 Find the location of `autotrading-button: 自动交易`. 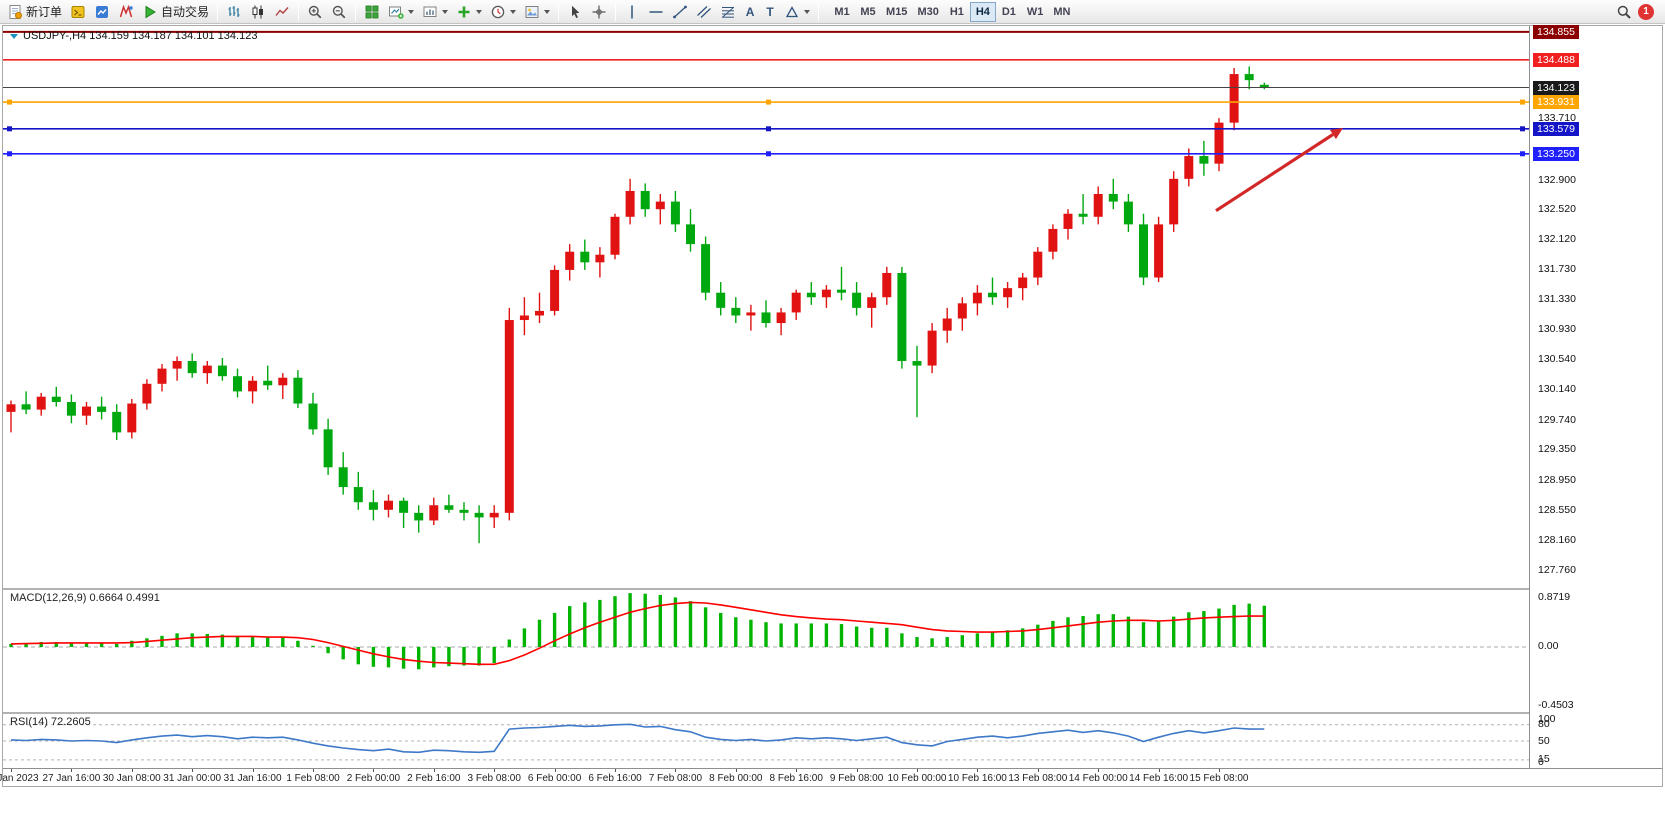

autotrading-button: 自动交易 is located at coordinates (175, 11).